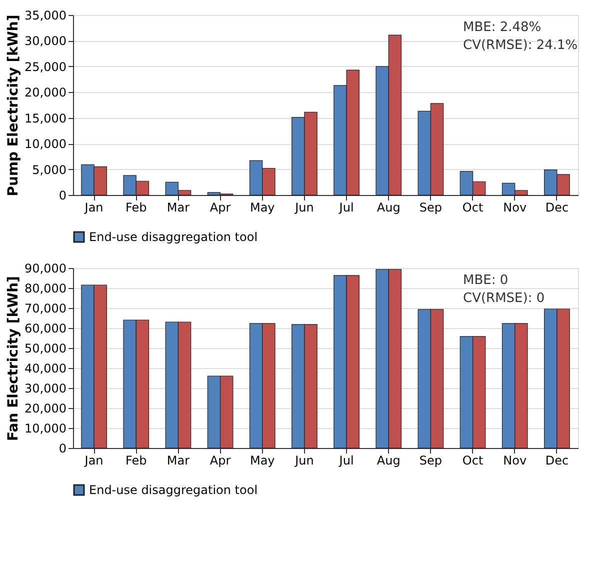  What do you see at coordinates (45, 369) in the screenshot?
I see `y-tick-label: 40,000` at bounding box center [45, 369].